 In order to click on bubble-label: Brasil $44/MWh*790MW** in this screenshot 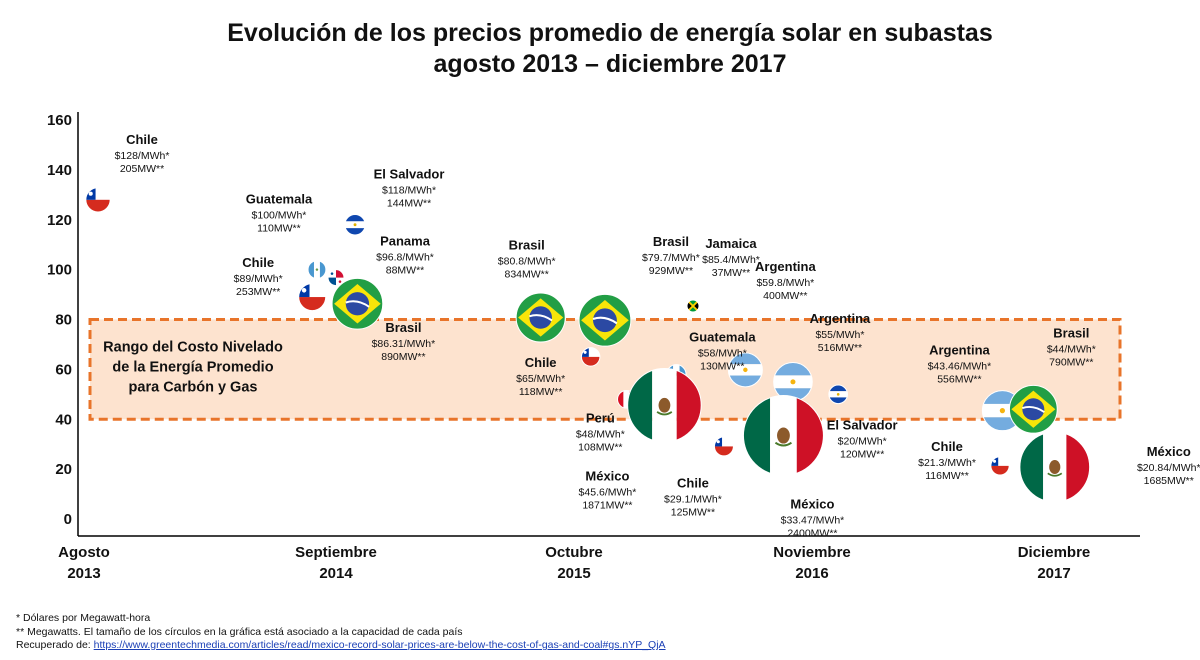, I will do `click(1071, 346)`.